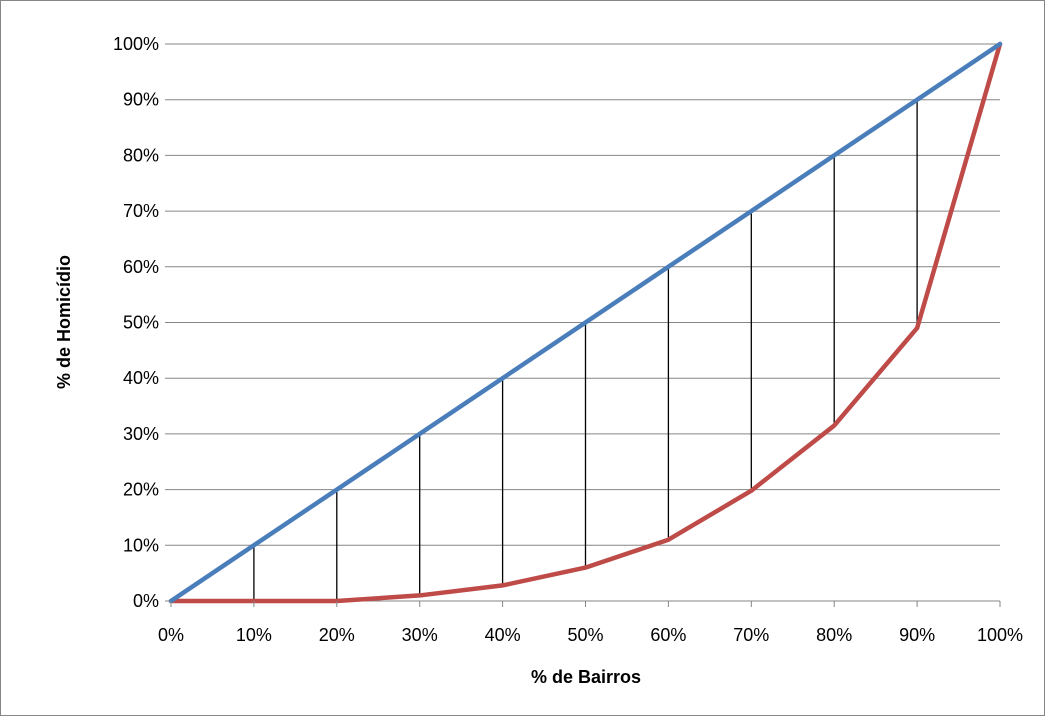 Image resolution: width=1045 pixels, height=716 pixels. What do you see at coordinates (64, 322) in the screenshot?
I see `y-axis-title: % de Homicídio` at bounding box center [64, 322].